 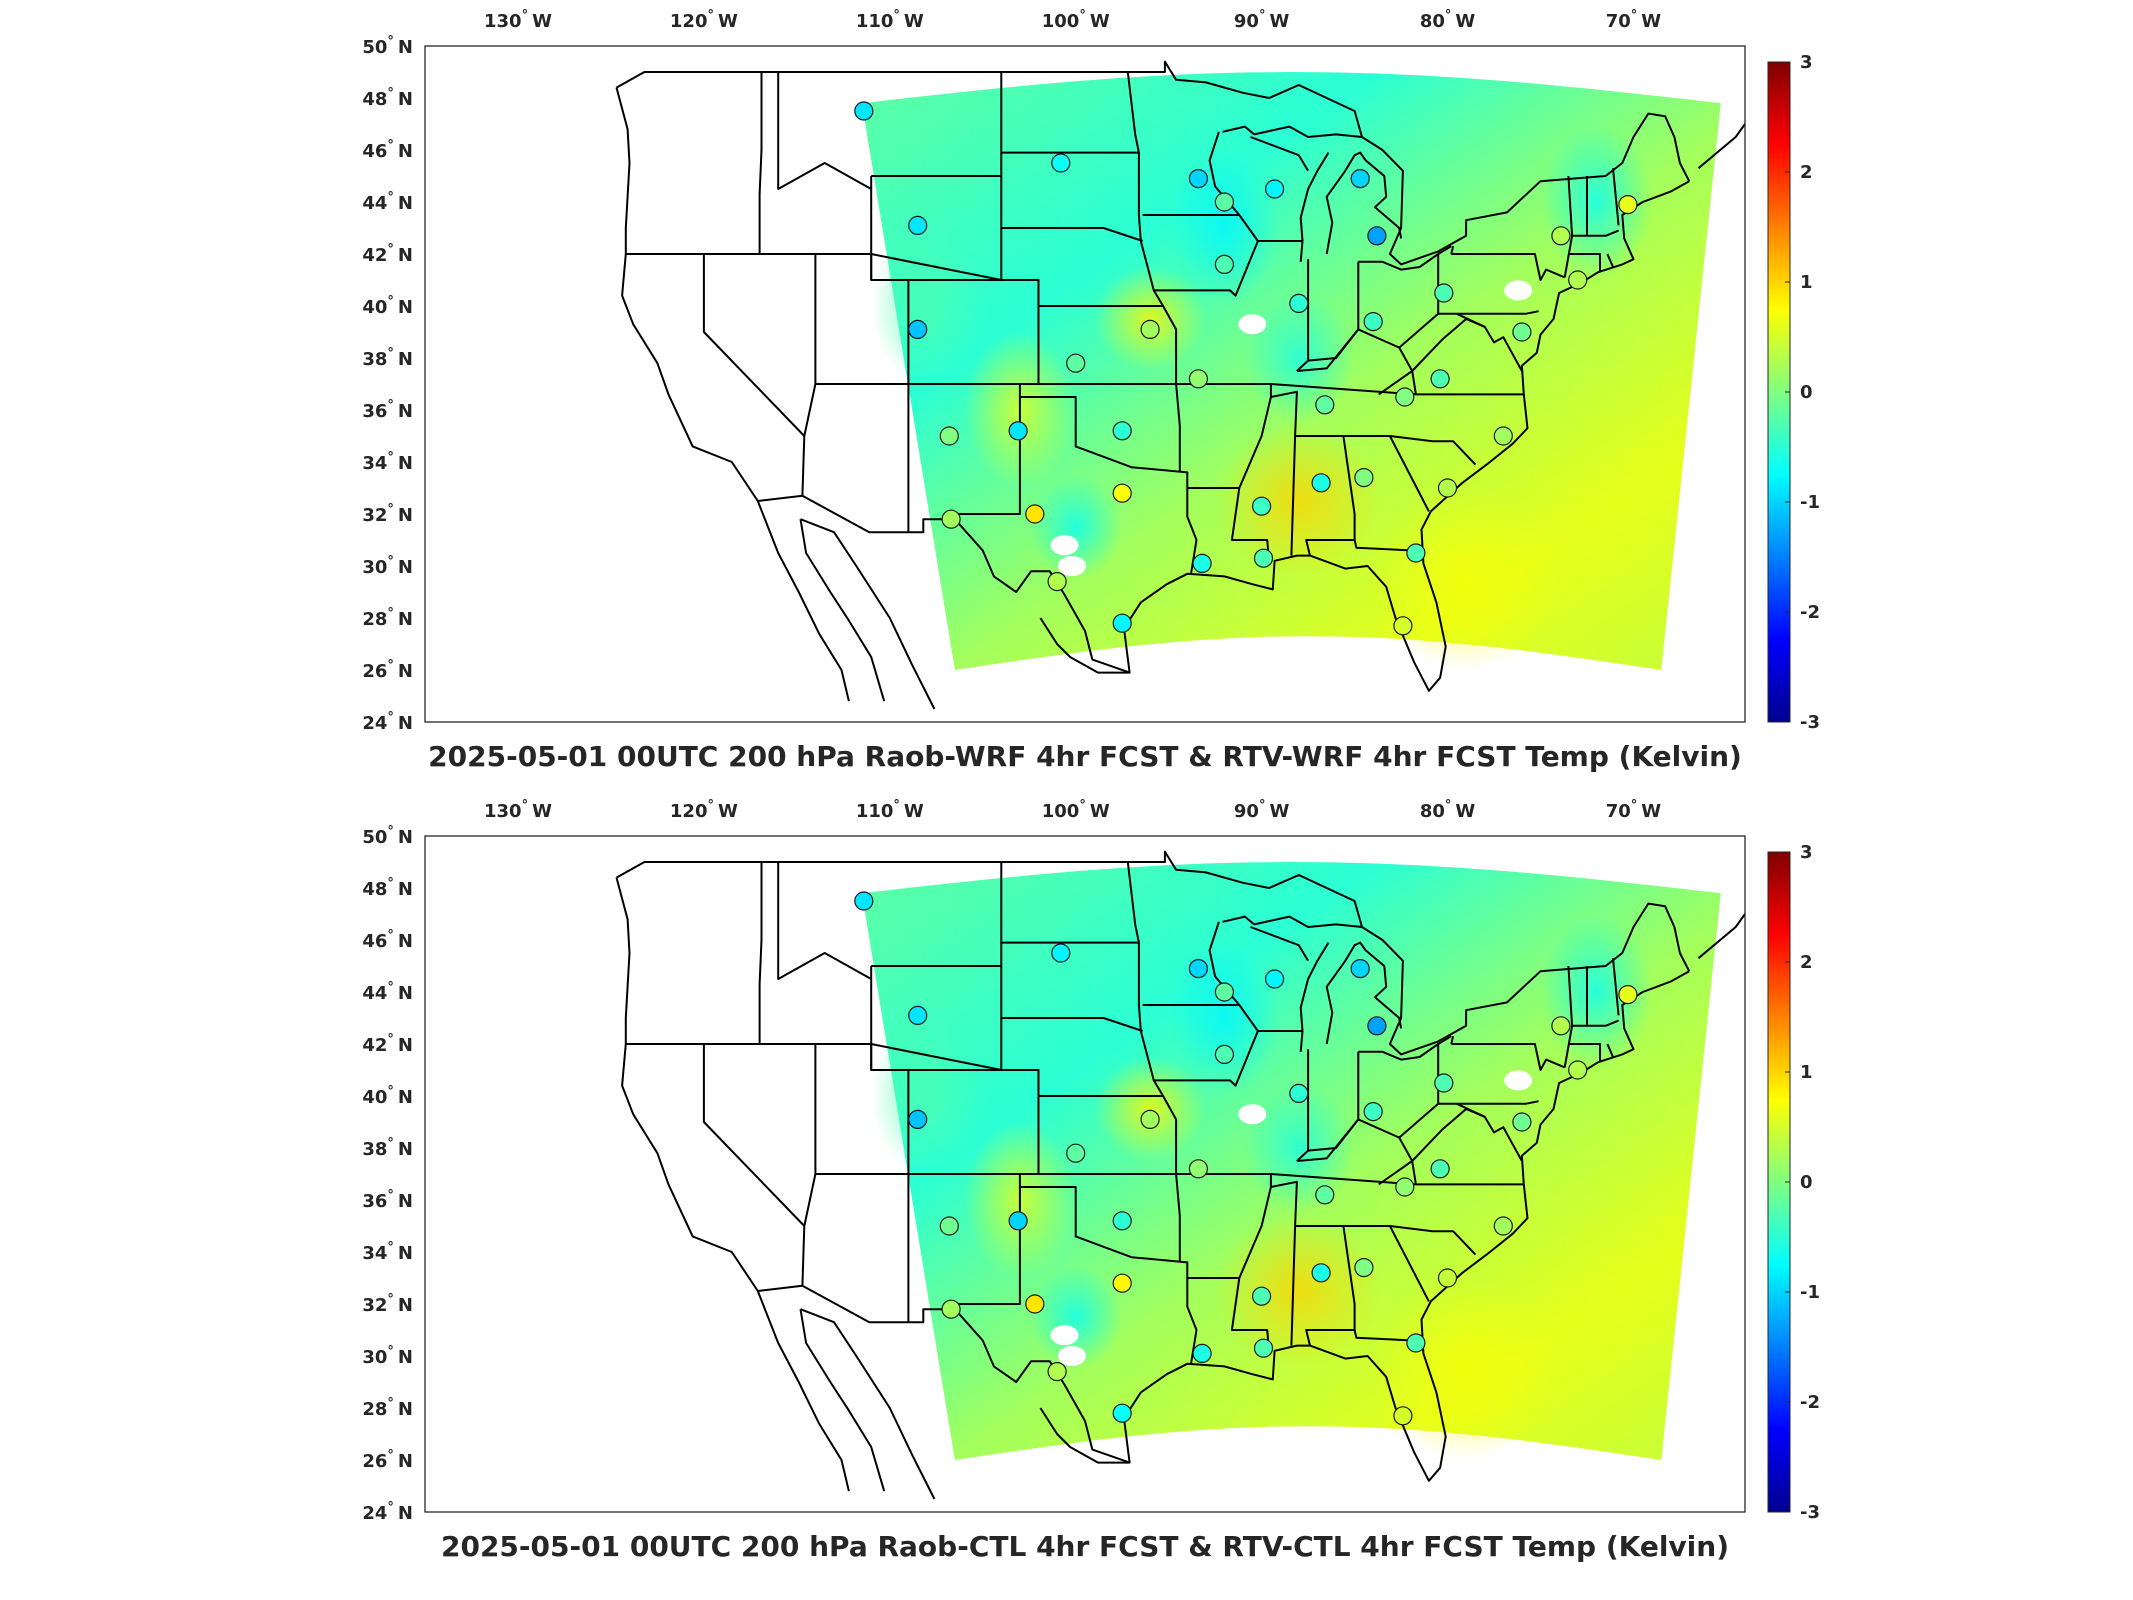 What do you see at coordinates (1448, 20) in the screenshot?
I see `longitude-label: 80° W` at bounding box center [1448, 20].